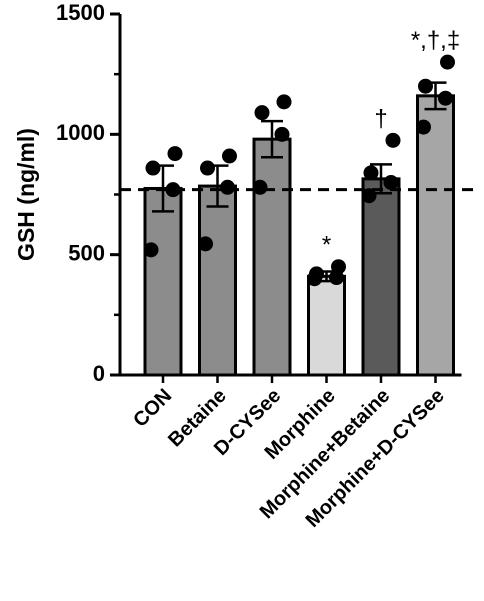 This screenshot has width=484, height=601. What do you see at coordinates (435, 40) in the screenshot?
I see `significance-annotation: *,†,‡` at bounding box center [435, 40].